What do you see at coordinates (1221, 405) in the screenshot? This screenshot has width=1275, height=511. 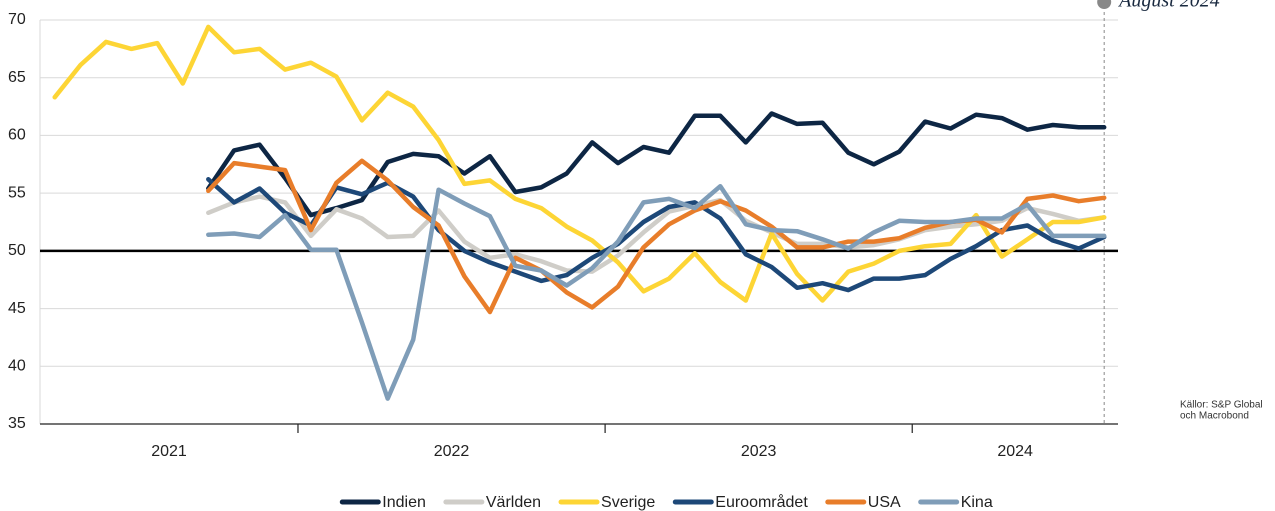 I see `source-text: Källor: S&P Global` at bounding box center [1221, 405].